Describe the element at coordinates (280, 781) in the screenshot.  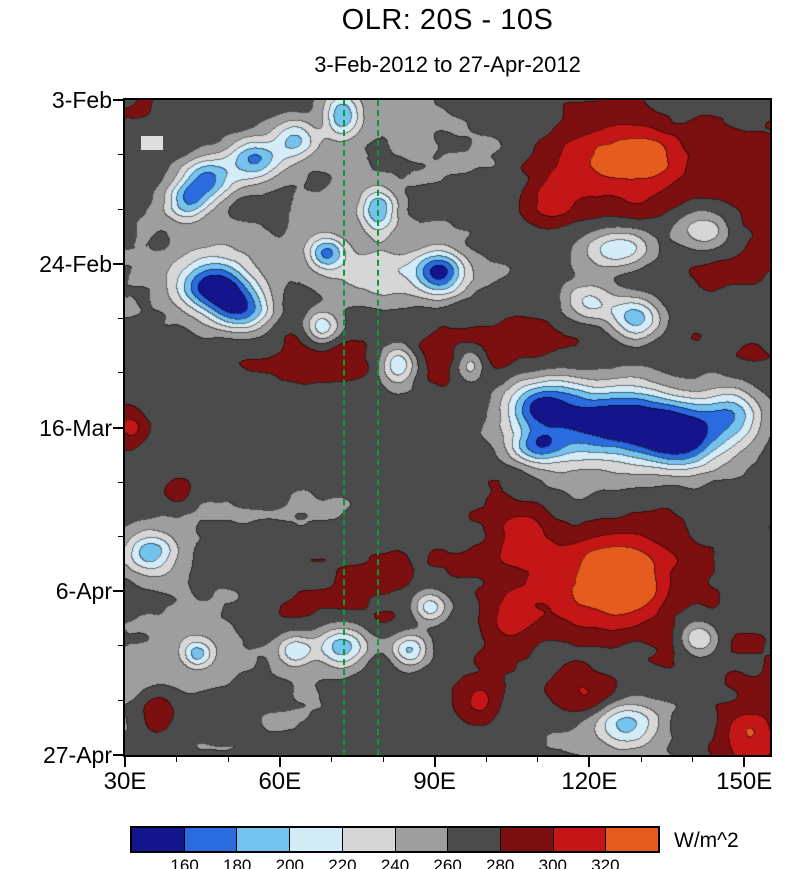
I see `x-tick-label: 60E` at that location.